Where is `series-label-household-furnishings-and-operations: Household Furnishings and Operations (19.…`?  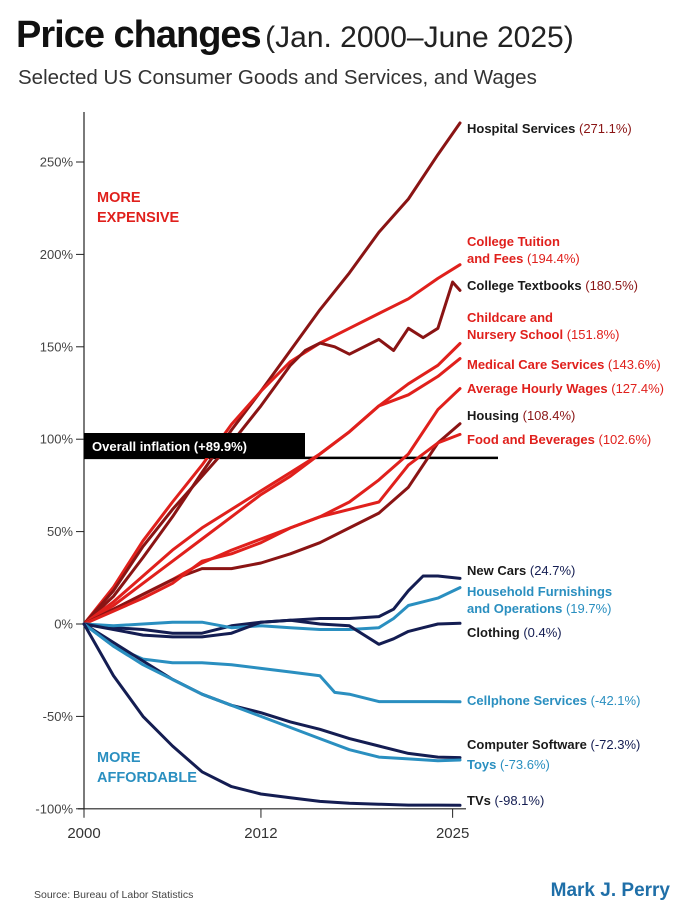
series-label-household-furnishings-and-operations: Household Furnishings and Operations (19.… is located at coordinates (539, 600).